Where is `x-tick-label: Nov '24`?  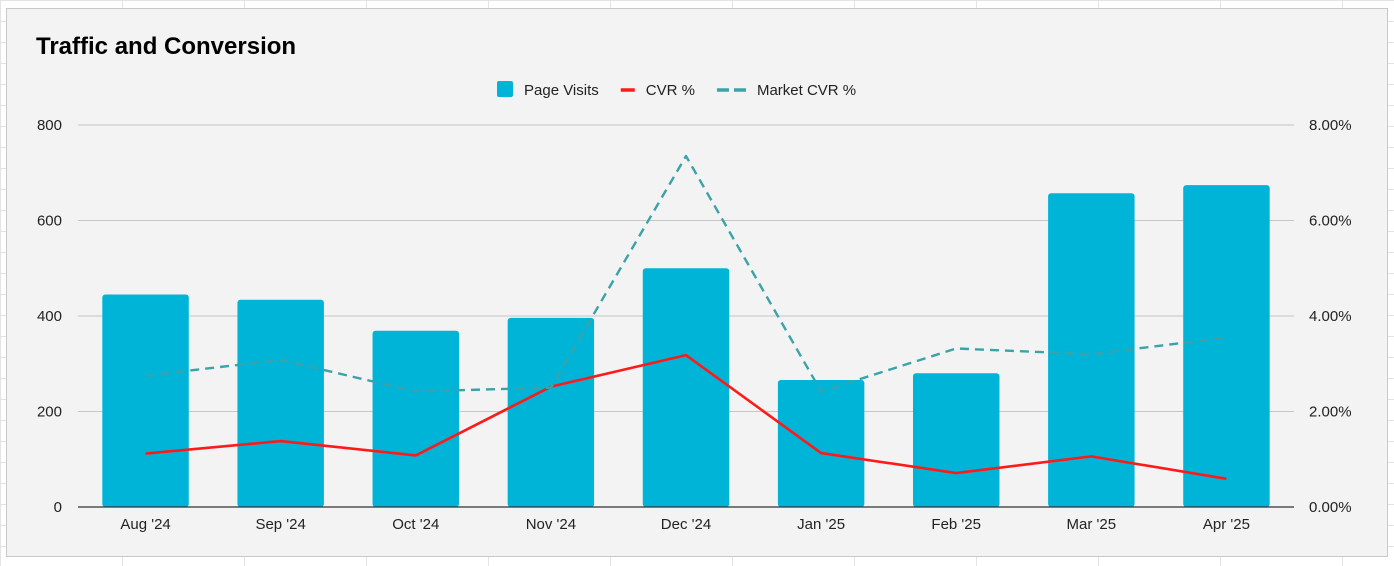 x-tick-label: Nov '24 is located at coordinates (551, 524).